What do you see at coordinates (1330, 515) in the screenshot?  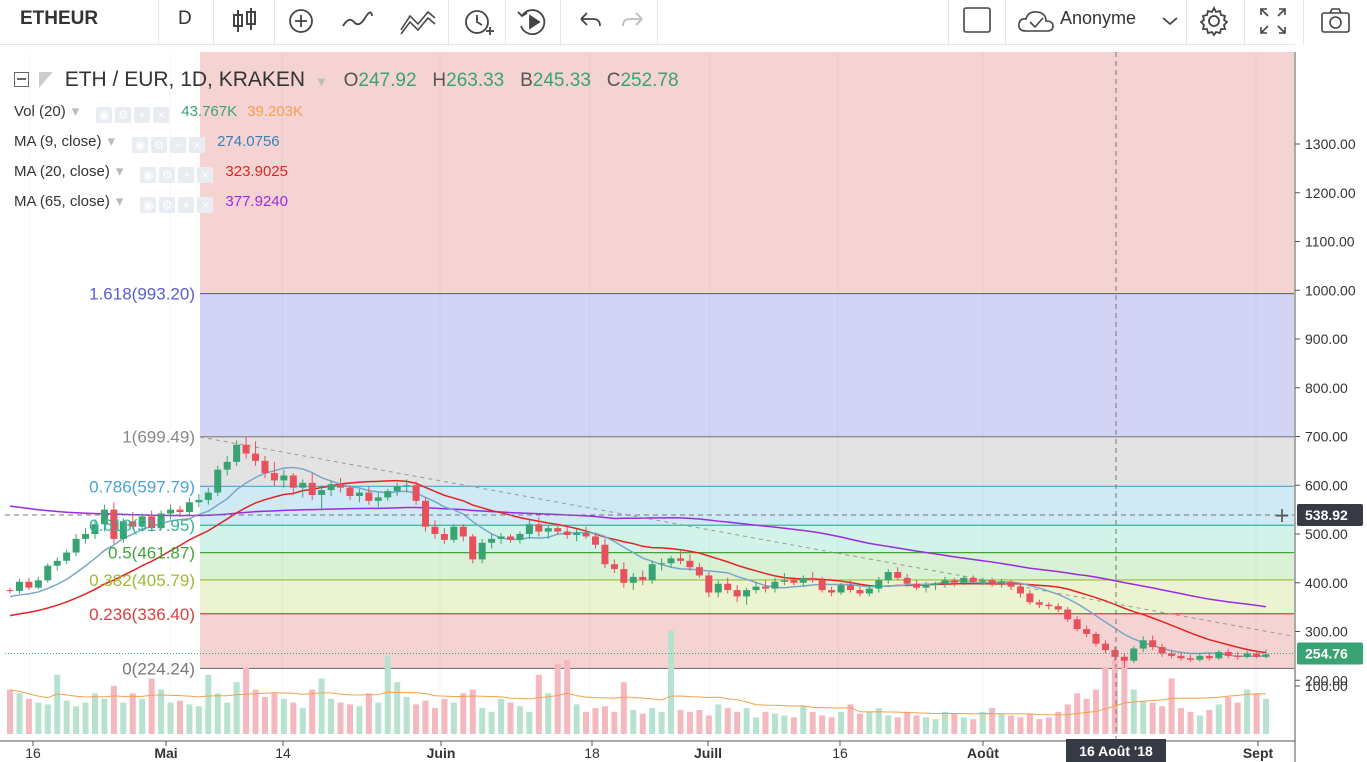 I see `crosshair-price-badge` at bounding box center [1330, 515].